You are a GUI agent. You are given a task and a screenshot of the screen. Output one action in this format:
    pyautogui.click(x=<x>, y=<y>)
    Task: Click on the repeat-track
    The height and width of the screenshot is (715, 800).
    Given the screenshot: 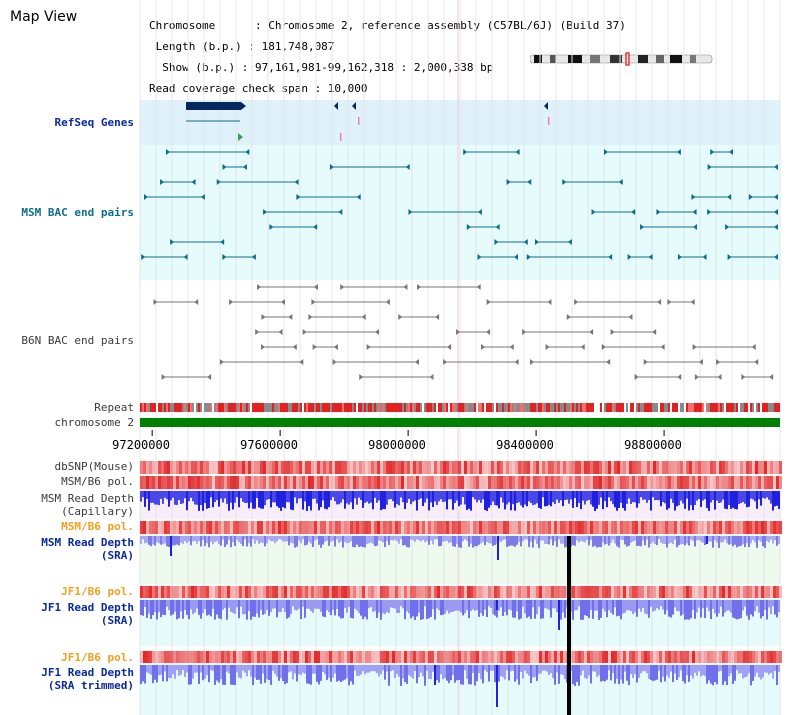 What is the action you would take?
    pyautogui.click(x=460, y=407)
    